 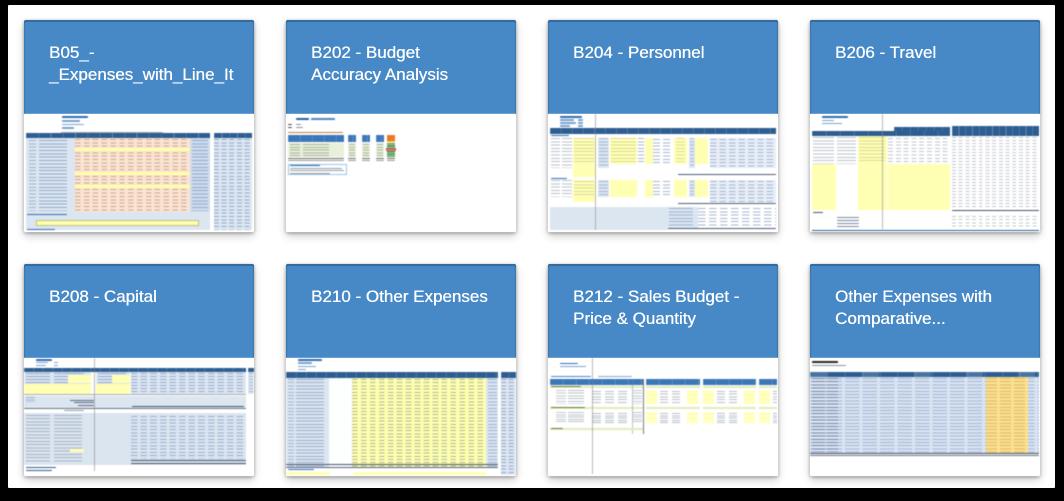 I want to click on template-card-b206-travel: B206 - Travel, so click(x=925, y=126).